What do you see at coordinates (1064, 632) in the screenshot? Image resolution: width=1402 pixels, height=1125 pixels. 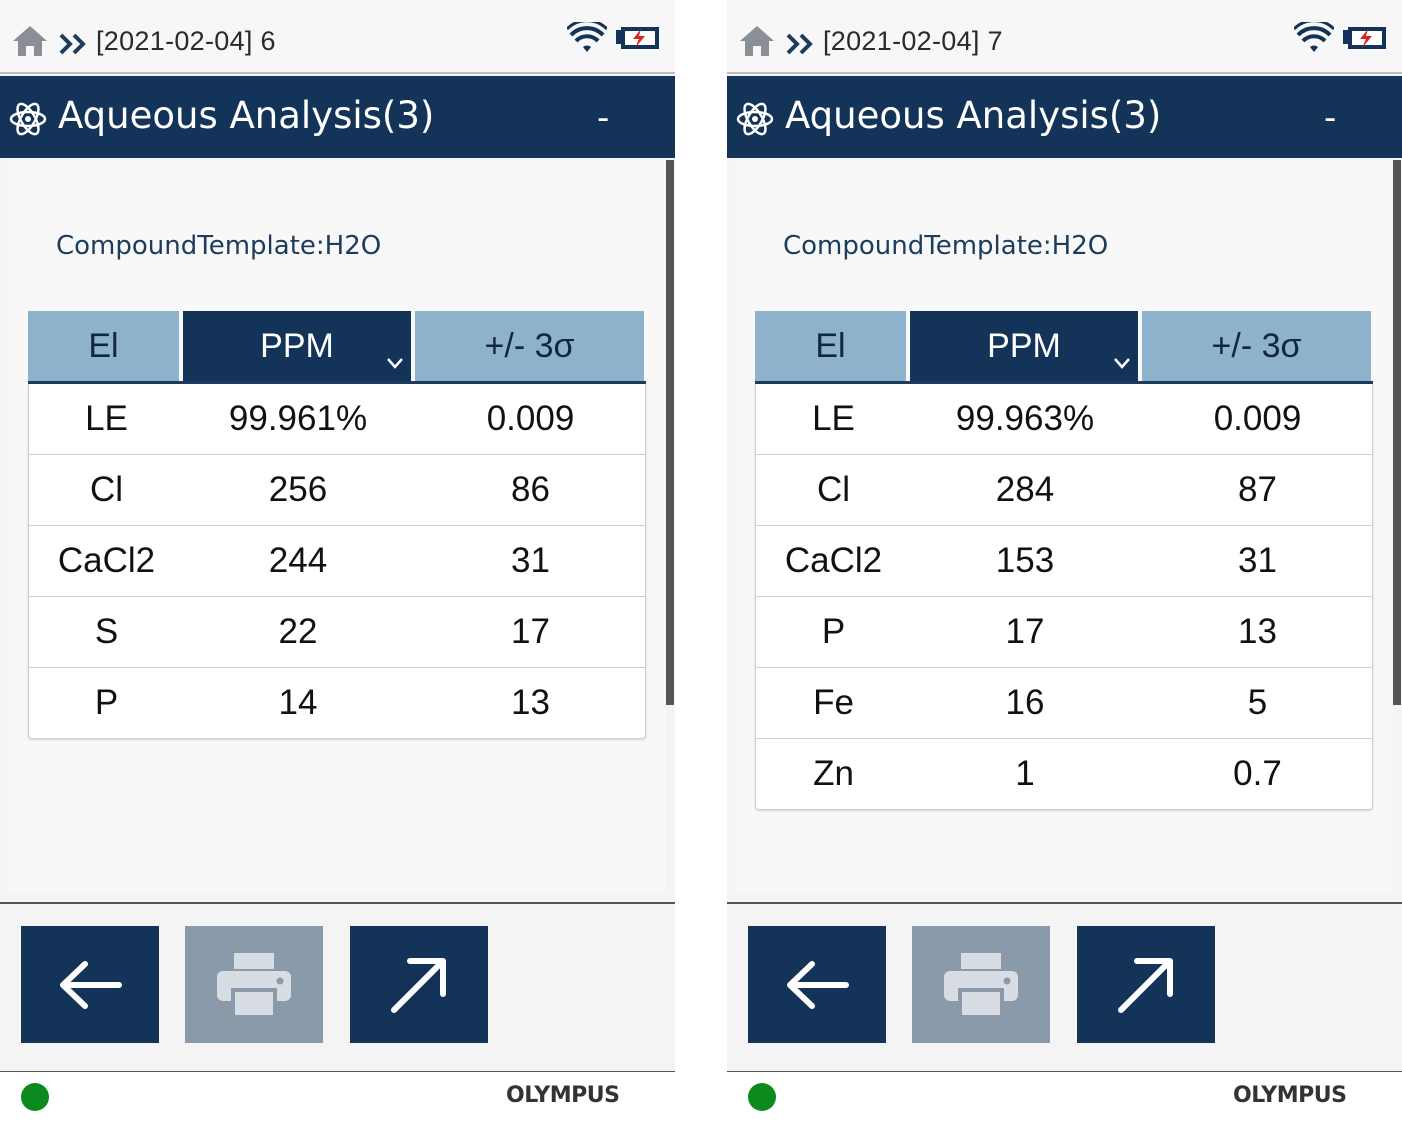 I see `table-row: P 17 13` at bounding box center [1064, 632].